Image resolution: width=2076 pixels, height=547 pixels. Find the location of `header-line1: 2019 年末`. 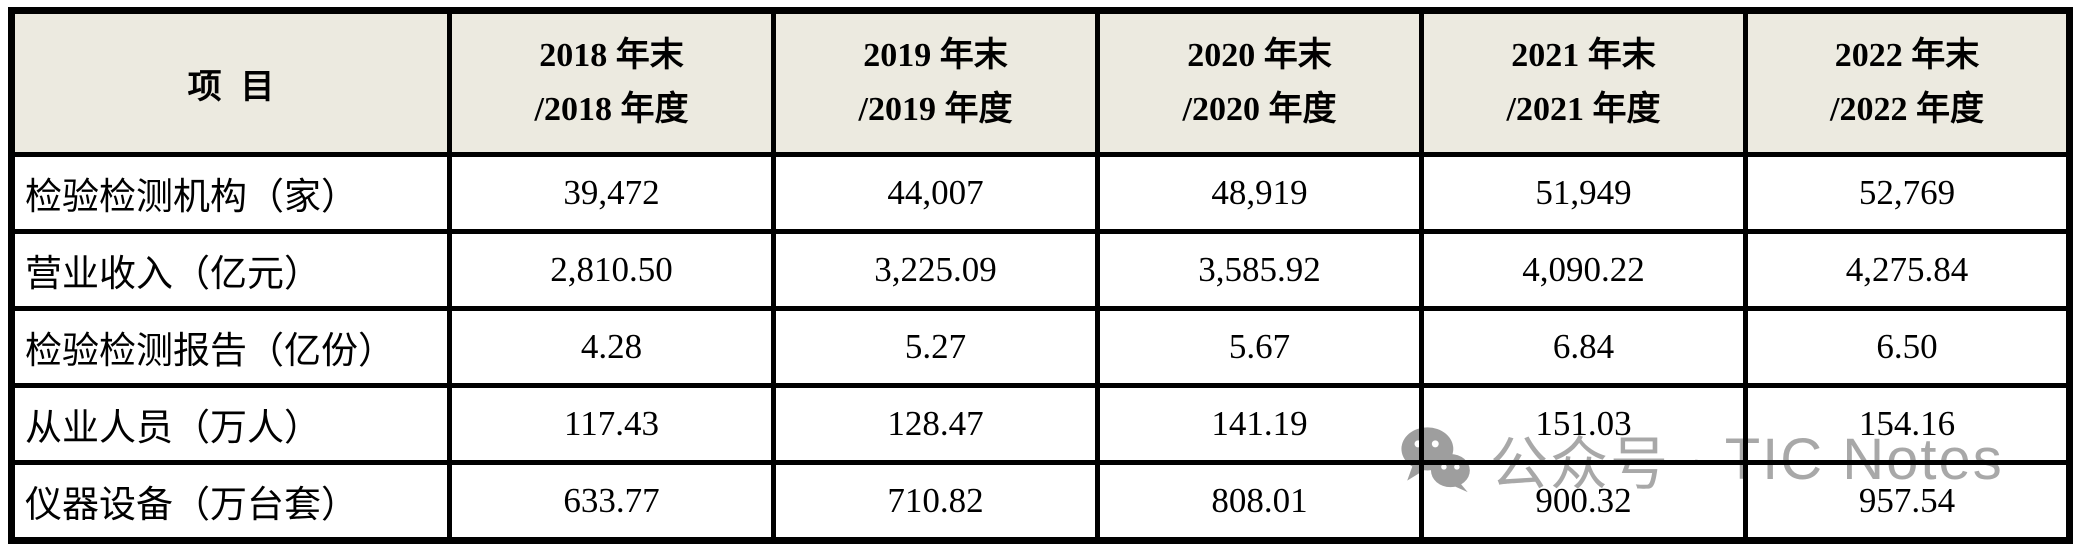

header-line1: 2019 年末 is located at coordinates (935, 55).